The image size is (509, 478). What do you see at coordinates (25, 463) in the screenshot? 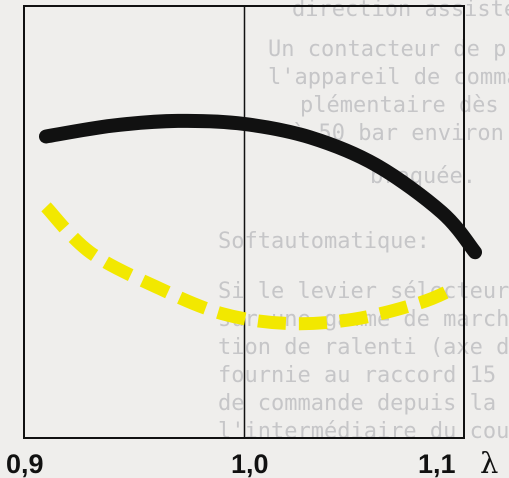
I see `x-tick-label: 0,9` at bounding box center [25, 463].